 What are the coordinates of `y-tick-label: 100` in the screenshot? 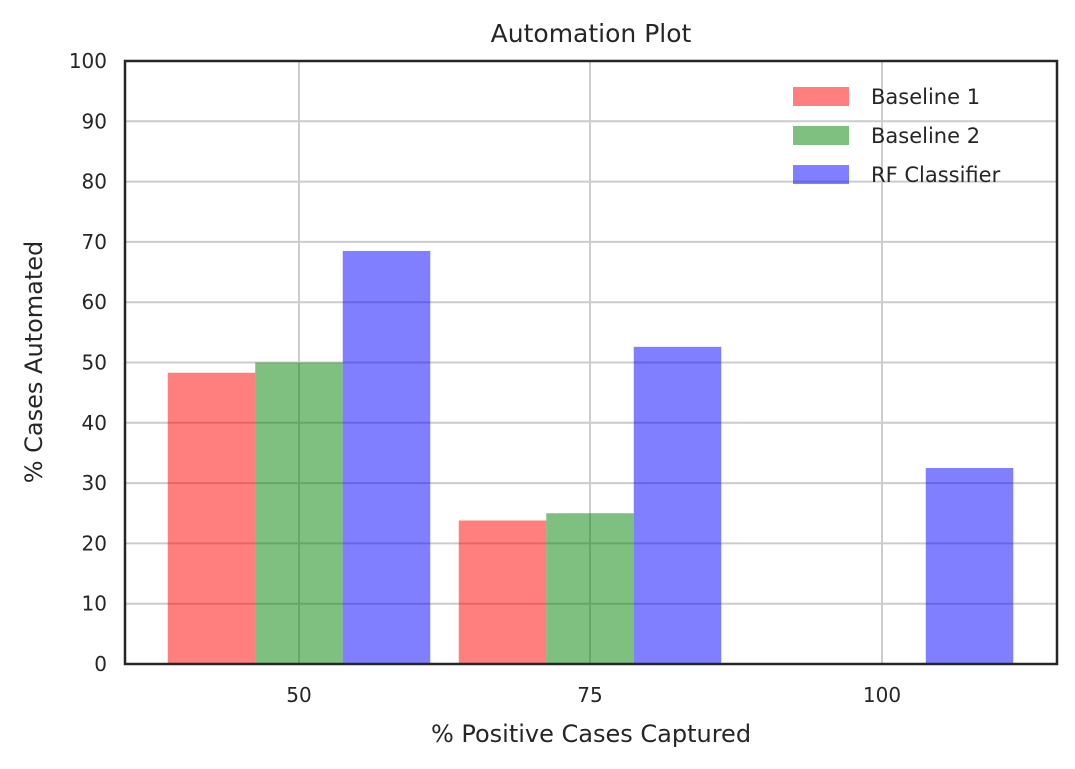 It's located at (88, 61).